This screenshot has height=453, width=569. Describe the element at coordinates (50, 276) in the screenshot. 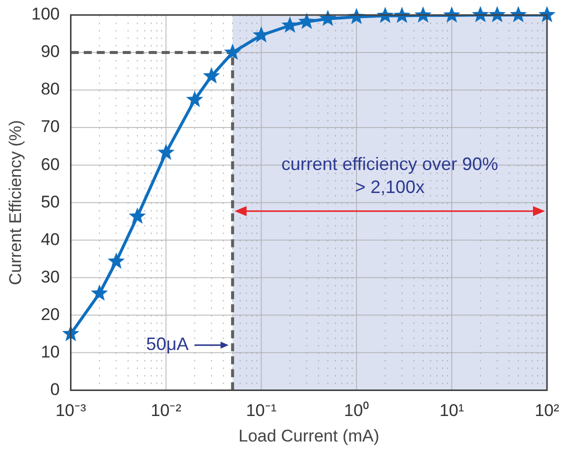

I see `y-tick-label: 30` at that location.